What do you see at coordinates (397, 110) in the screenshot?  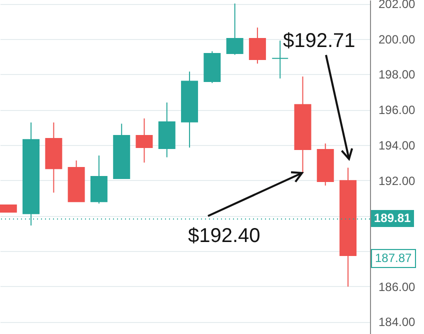 I see `y-tick-label: 196.00` at bounding box center [397, 110].